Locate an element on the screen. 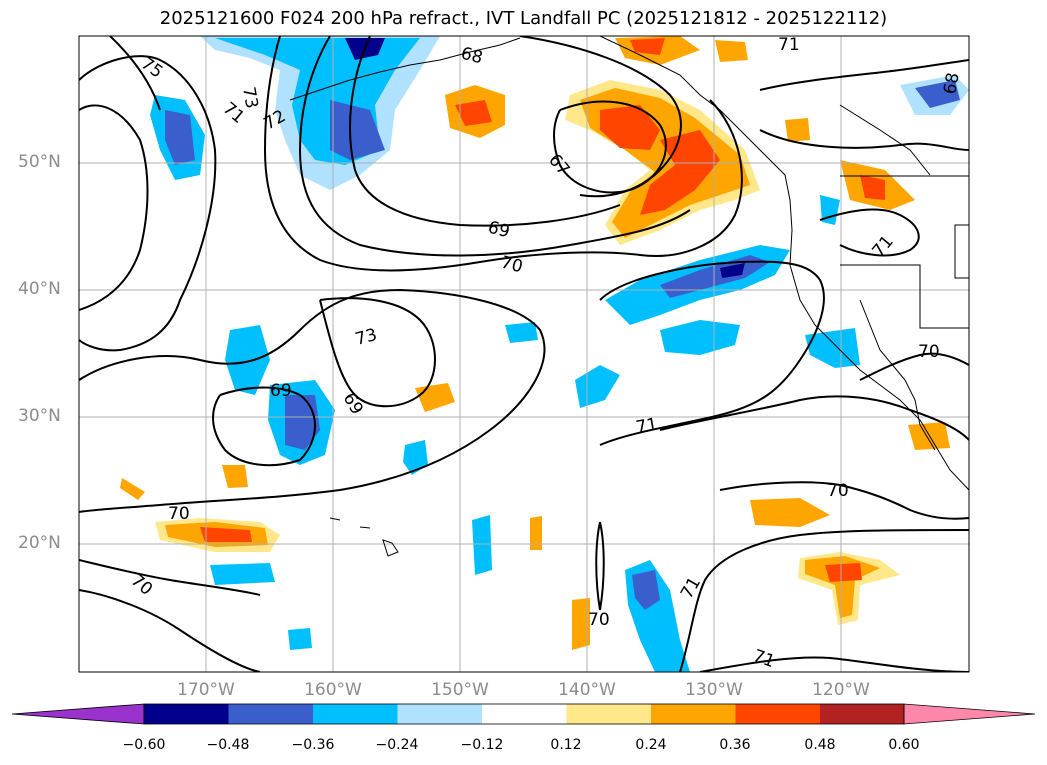  pos-region-mexico is located at coordinates (929, 436).